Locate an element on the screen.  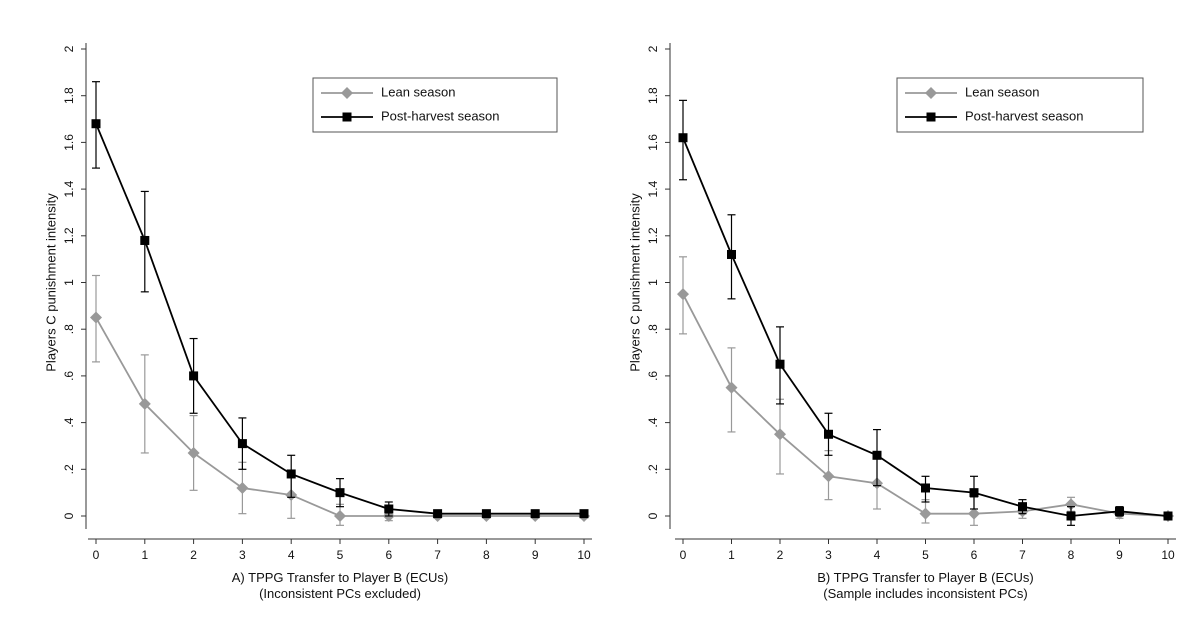
x-axis-sublabel: (Inconsistent PCs excluded) is located at coordinates (340, 593).